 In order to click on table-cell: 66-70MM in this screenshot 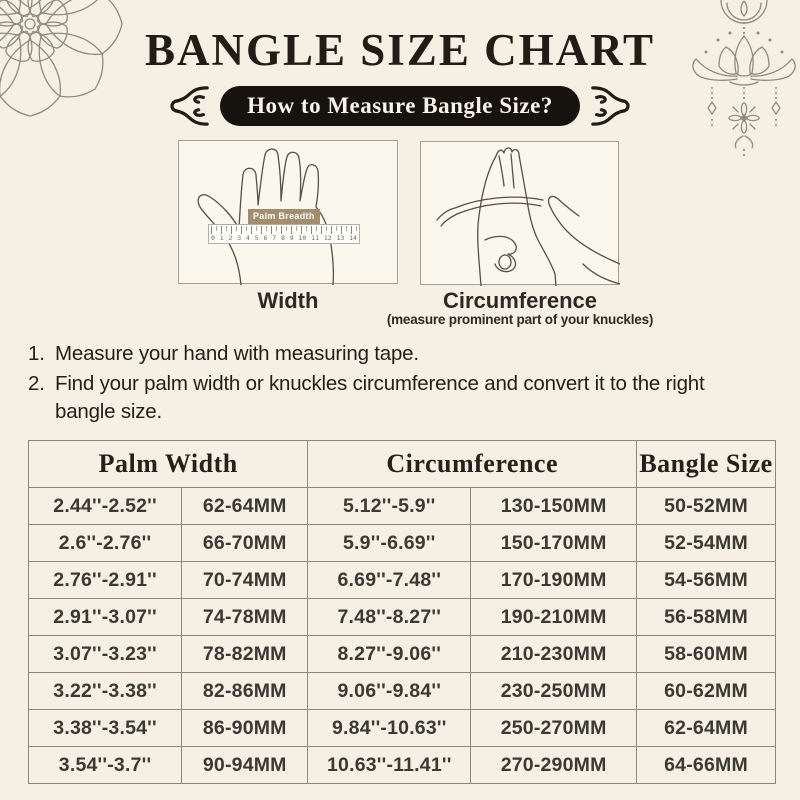, I will do `click(245, 543)`.